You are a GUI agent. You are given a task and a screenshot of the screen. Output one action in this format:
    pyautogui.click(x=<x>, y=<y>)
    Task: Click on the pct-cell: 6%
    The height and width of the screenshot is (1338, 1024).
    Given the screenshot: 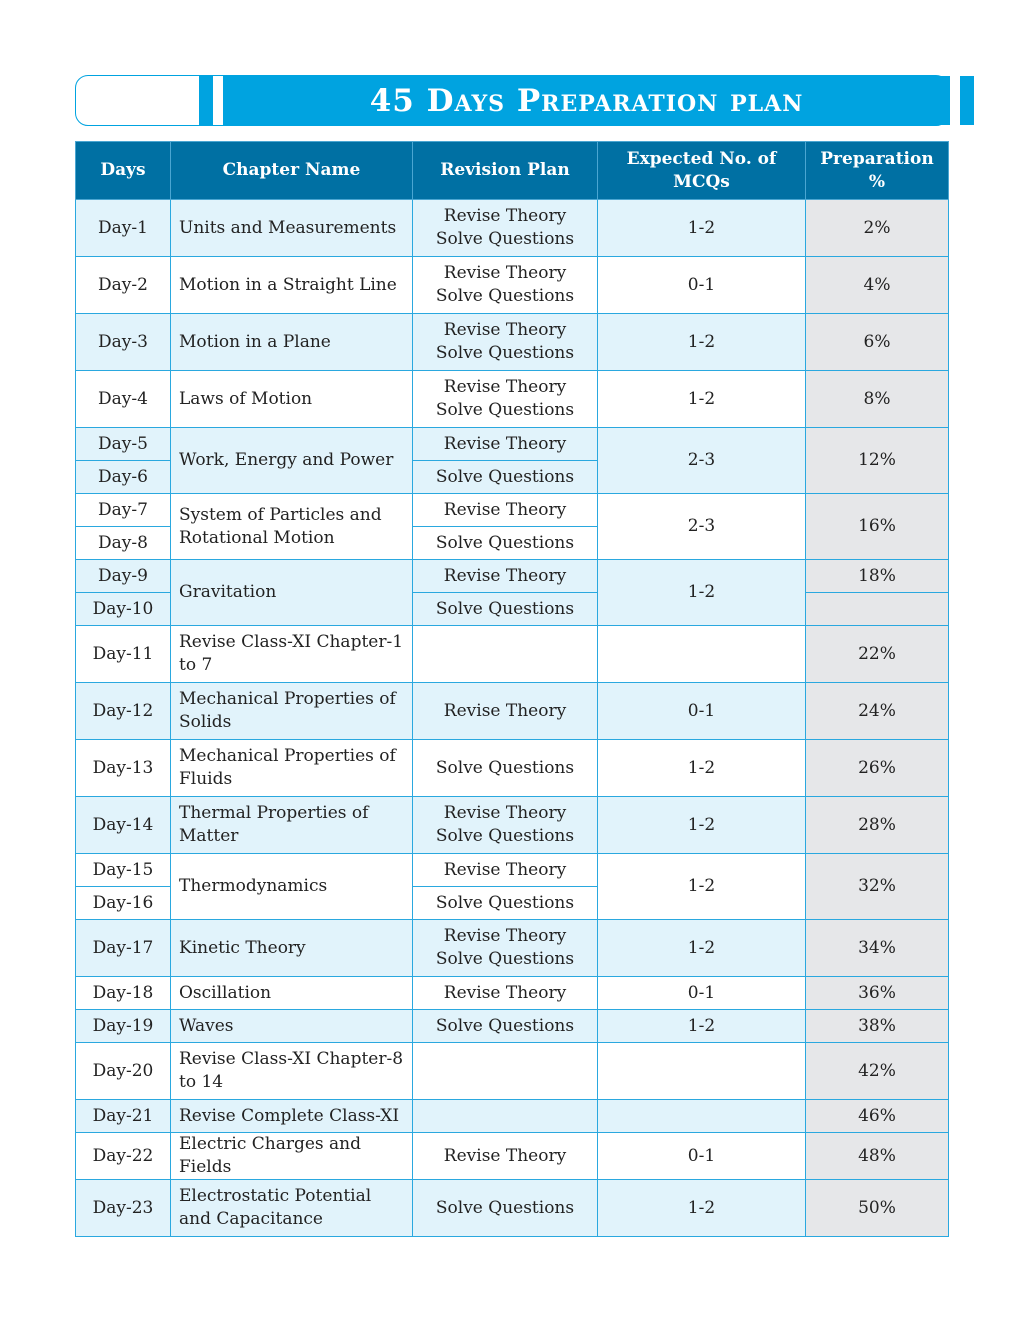 What is the action you would take?
    pyautogui.click(x=877, y=342)
    